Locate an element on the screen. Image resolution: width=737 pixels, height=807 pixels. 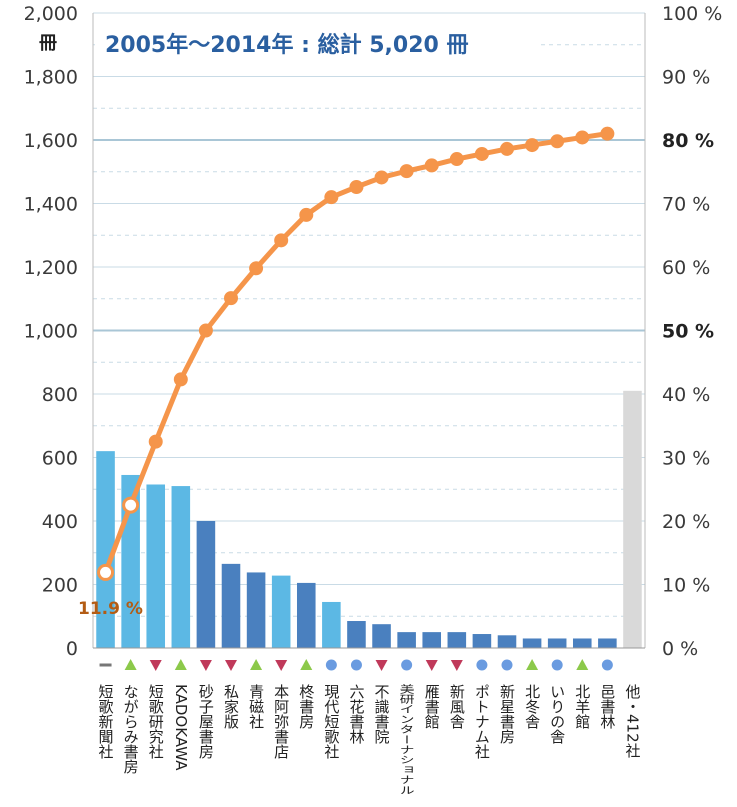
y2-tick-label: 50 % is located at coordinates (688, 332).